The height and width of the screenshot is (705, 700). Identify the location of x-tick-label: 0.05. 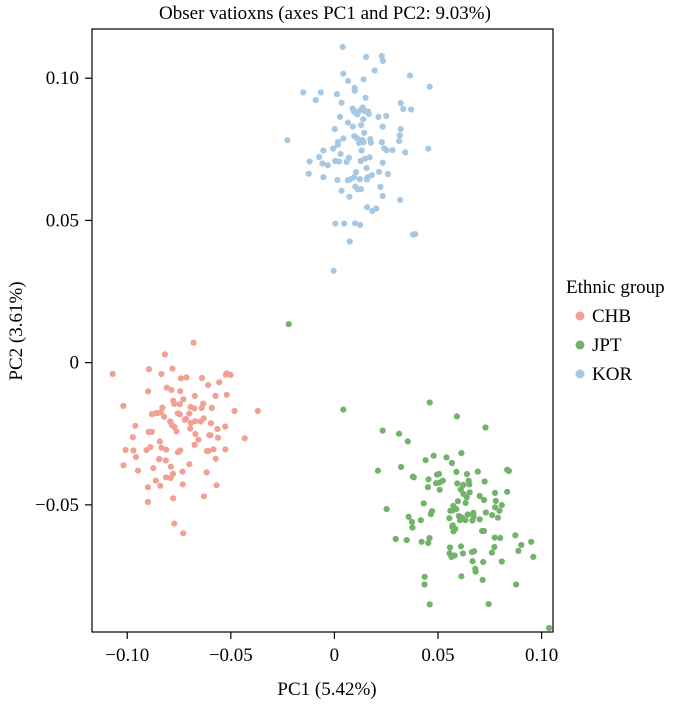
(437, 655).